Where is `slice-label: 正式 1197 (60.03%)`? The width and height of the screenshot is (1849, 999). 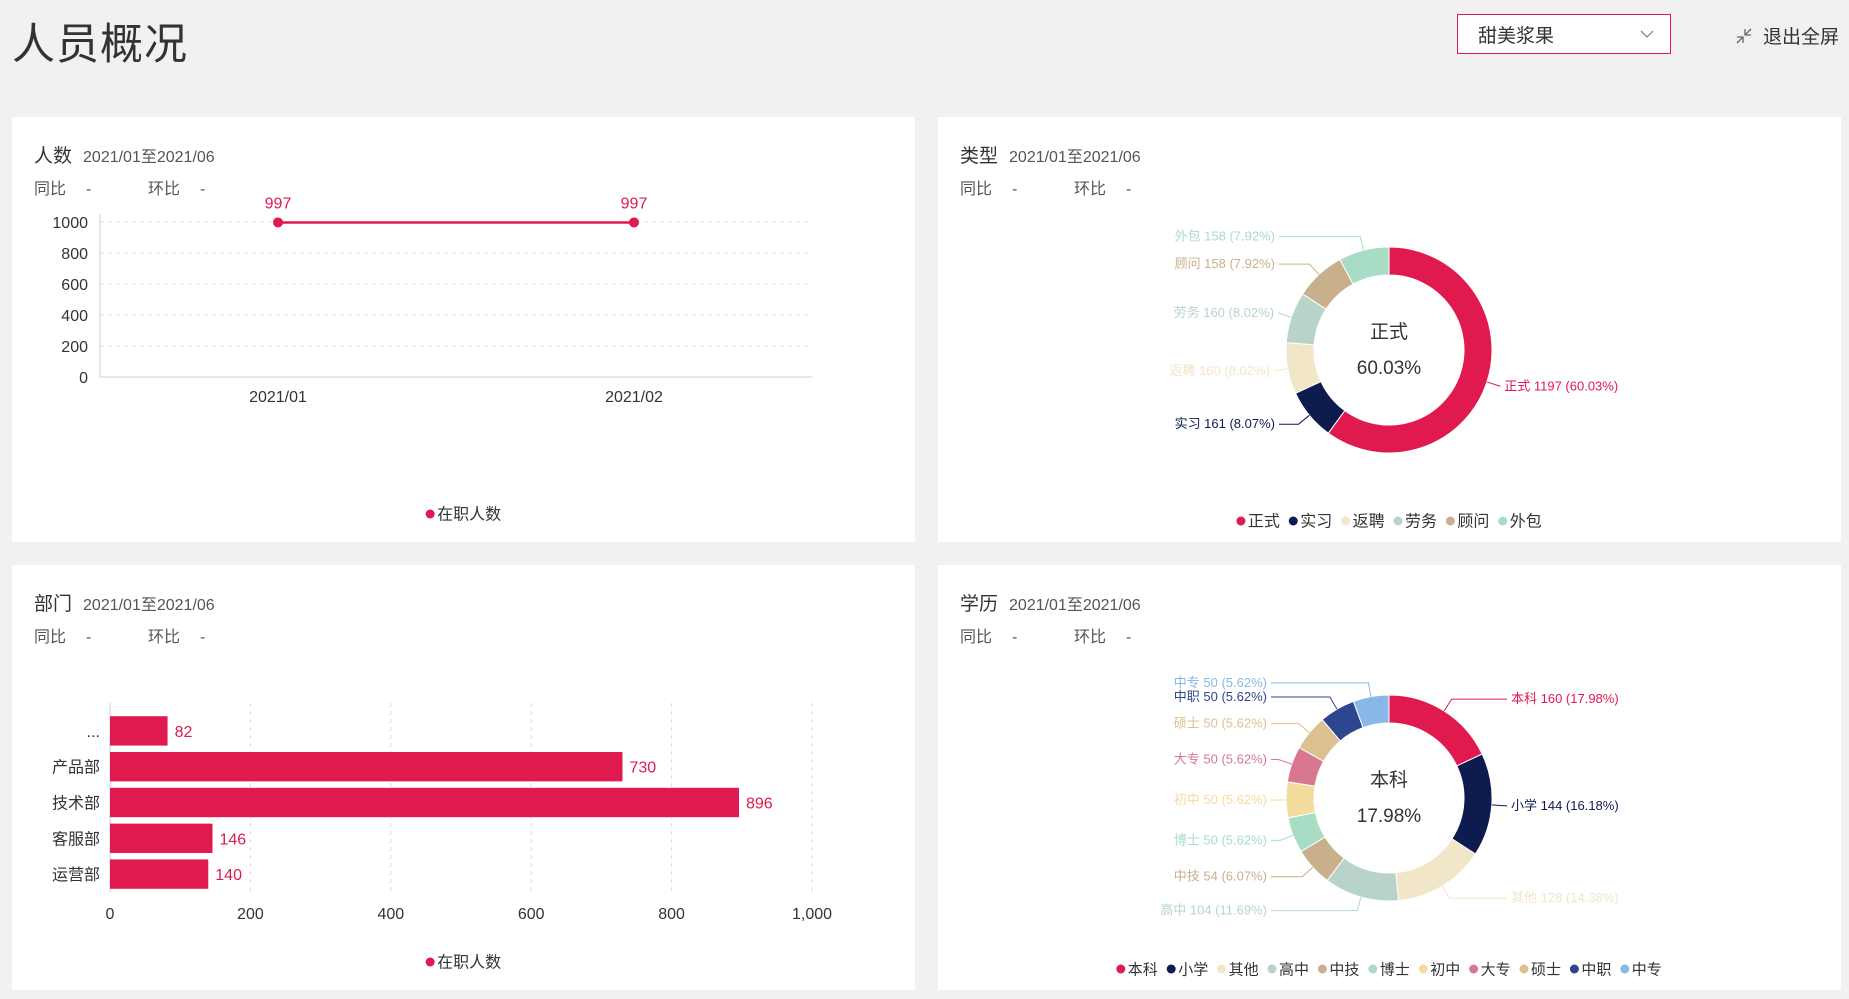 slice-label: 正式 1197 (60.03%) is located at coordinates (1561, 385).